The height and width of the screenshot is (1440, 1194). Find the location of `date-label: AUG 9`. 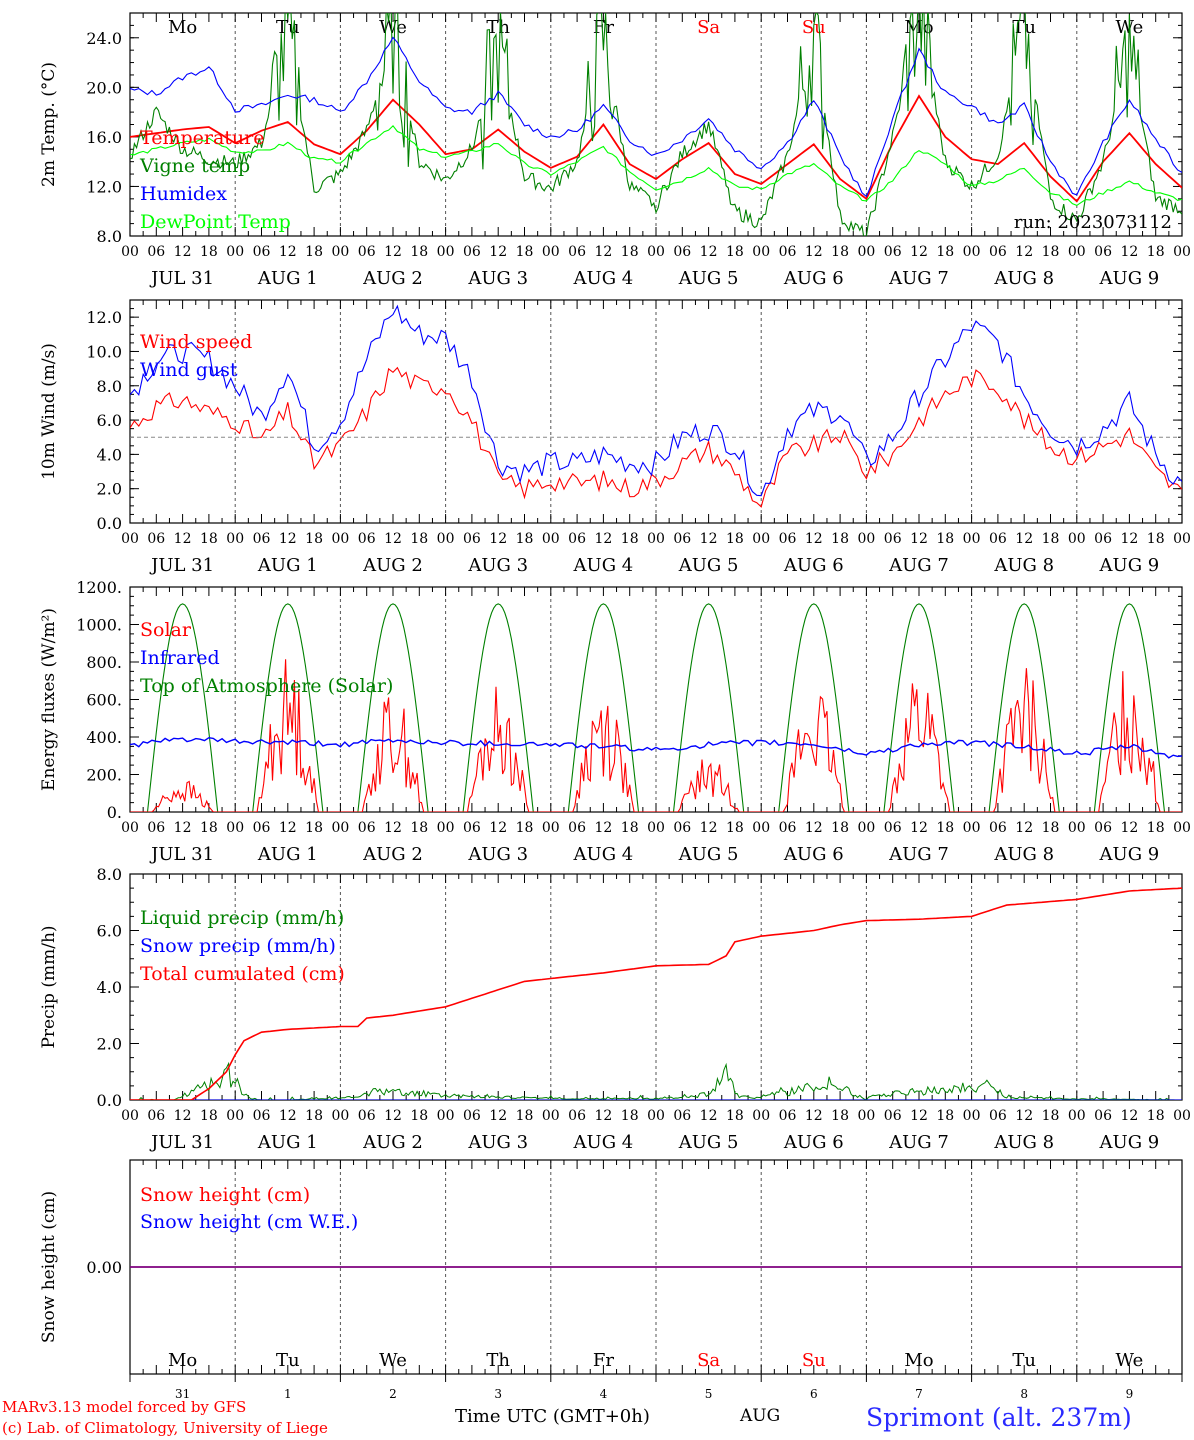

date-label: AUG 9 is located at coordinates (1129, 854).